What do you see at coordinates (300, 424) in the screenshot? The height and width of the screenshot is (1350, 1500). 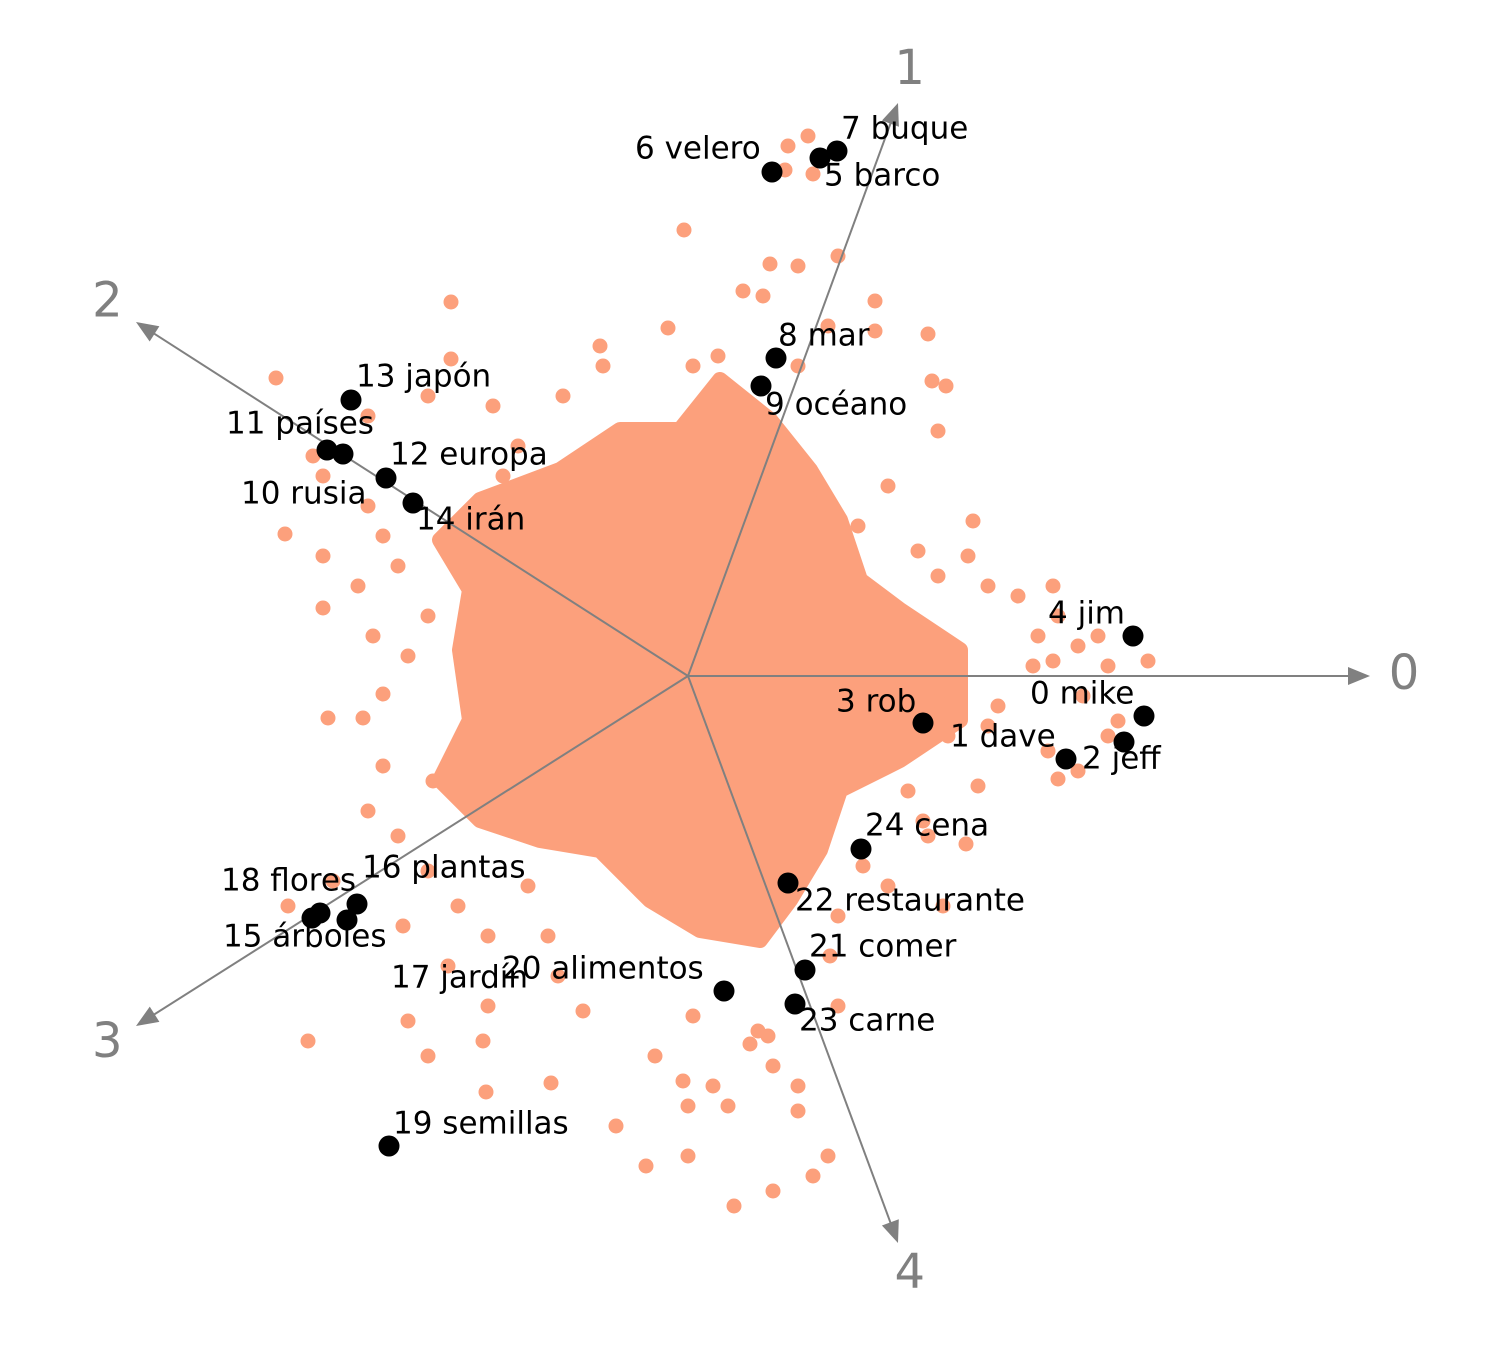 I see `point-label: 11 países` at bounding box center [300, 424].